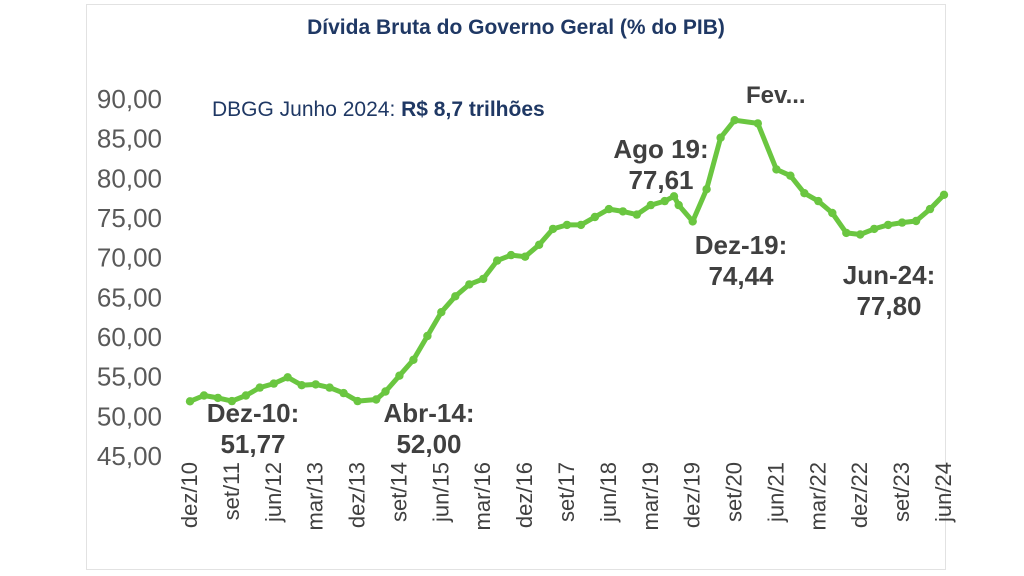  I want to click on chart-title: Dívida Bruta do Governo Geral (% do PIB), so click(516, 27).